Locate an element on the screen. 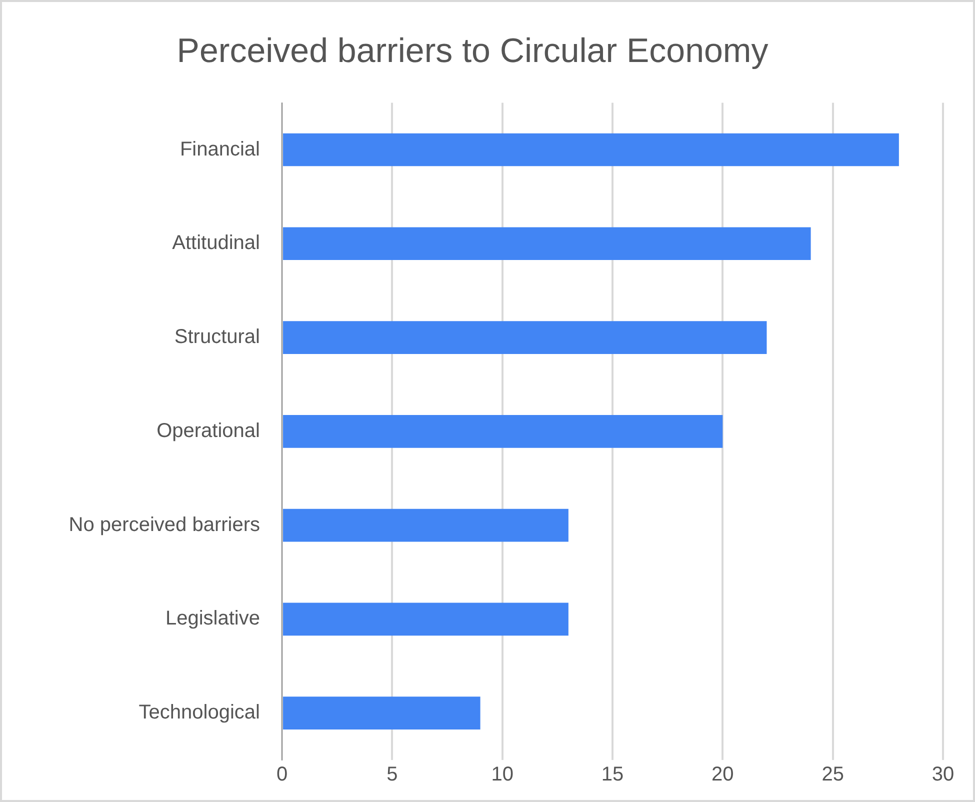 The width and height of the screenshot is (975, 802). y-tick-label: No perceived barriers is located at coordinates (164, 525).